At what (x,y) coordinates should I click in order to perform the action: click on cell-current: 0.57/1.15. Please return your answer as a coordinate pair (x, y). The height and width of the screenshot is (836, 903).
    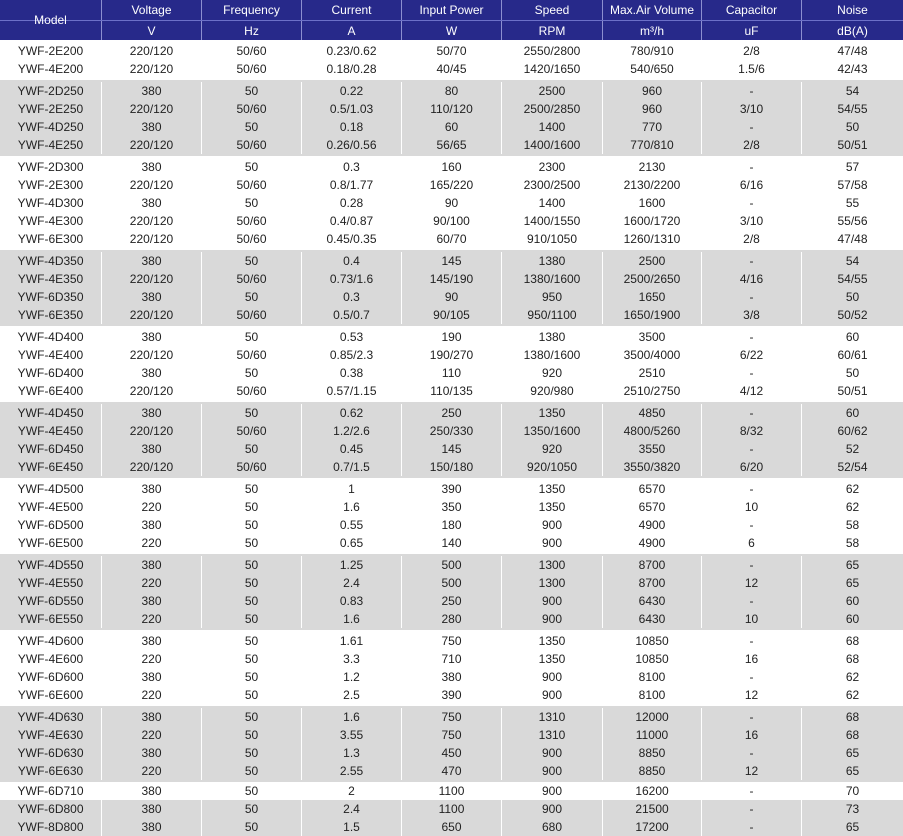
    Looking at the image, I should click on (351, 391).